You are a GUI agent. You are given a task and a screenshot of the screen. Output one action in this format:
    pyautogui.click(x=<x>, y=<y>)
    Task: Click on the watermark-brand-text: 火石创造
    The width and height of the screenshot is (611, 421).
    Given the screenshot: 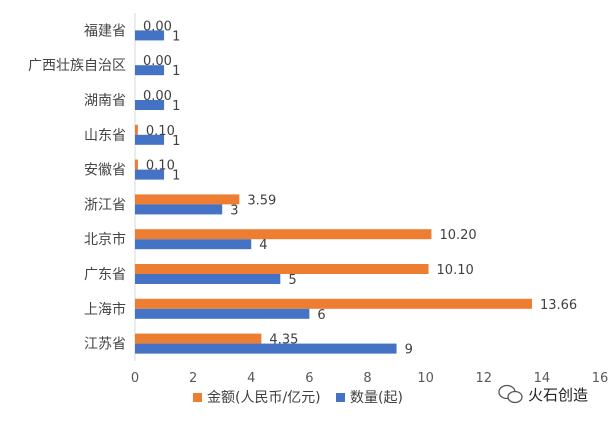 What is the action you would take?
    pyautogui.click(x=558, y=395)
    